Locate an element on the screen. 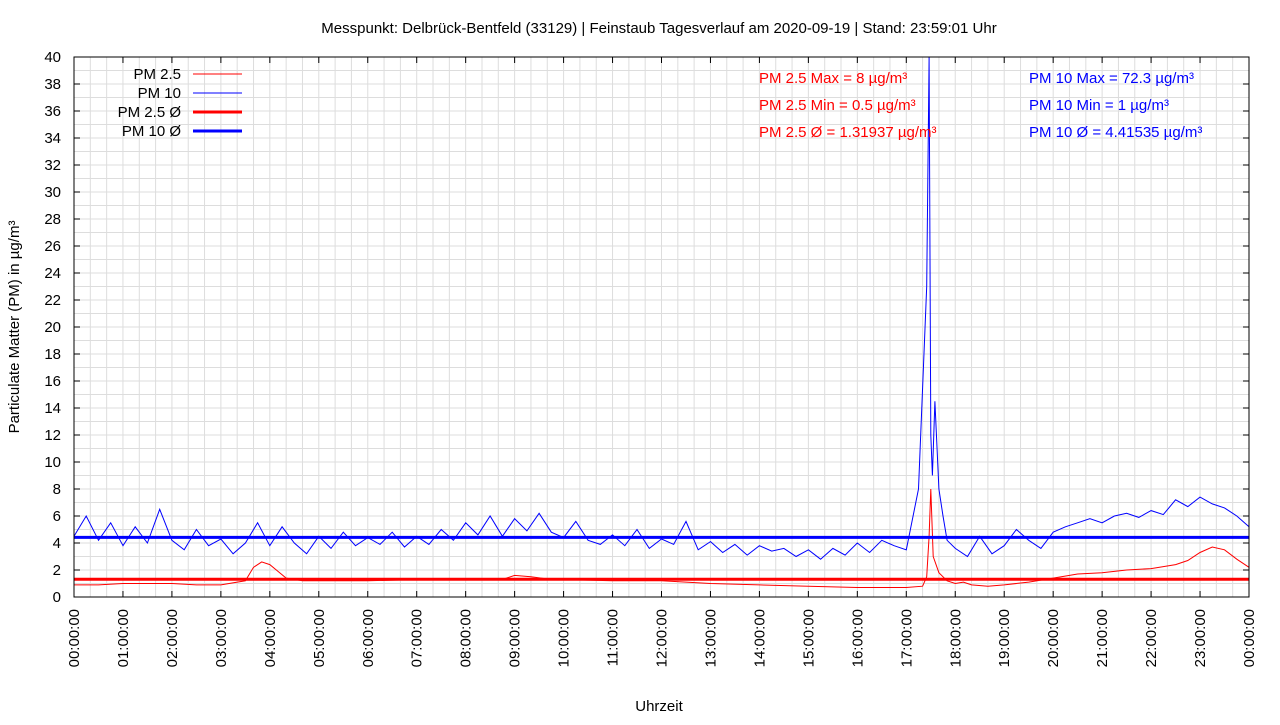 The height and width of the screenshot is (725, 1280). x-tick-label: 13:00:00 is located at coordinates (710, 638).